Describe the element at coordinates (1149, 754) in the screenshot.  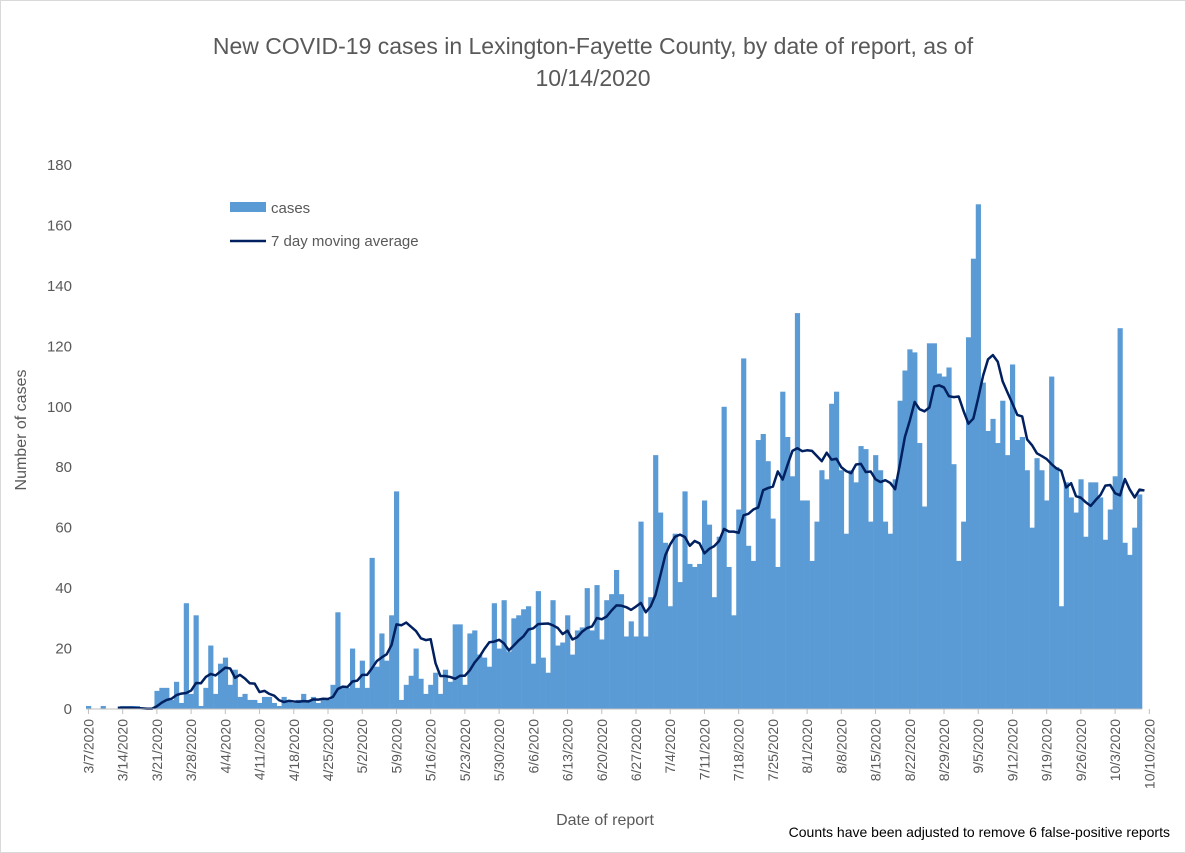
I see `x-tick-label: 10/10/2020` at that location.